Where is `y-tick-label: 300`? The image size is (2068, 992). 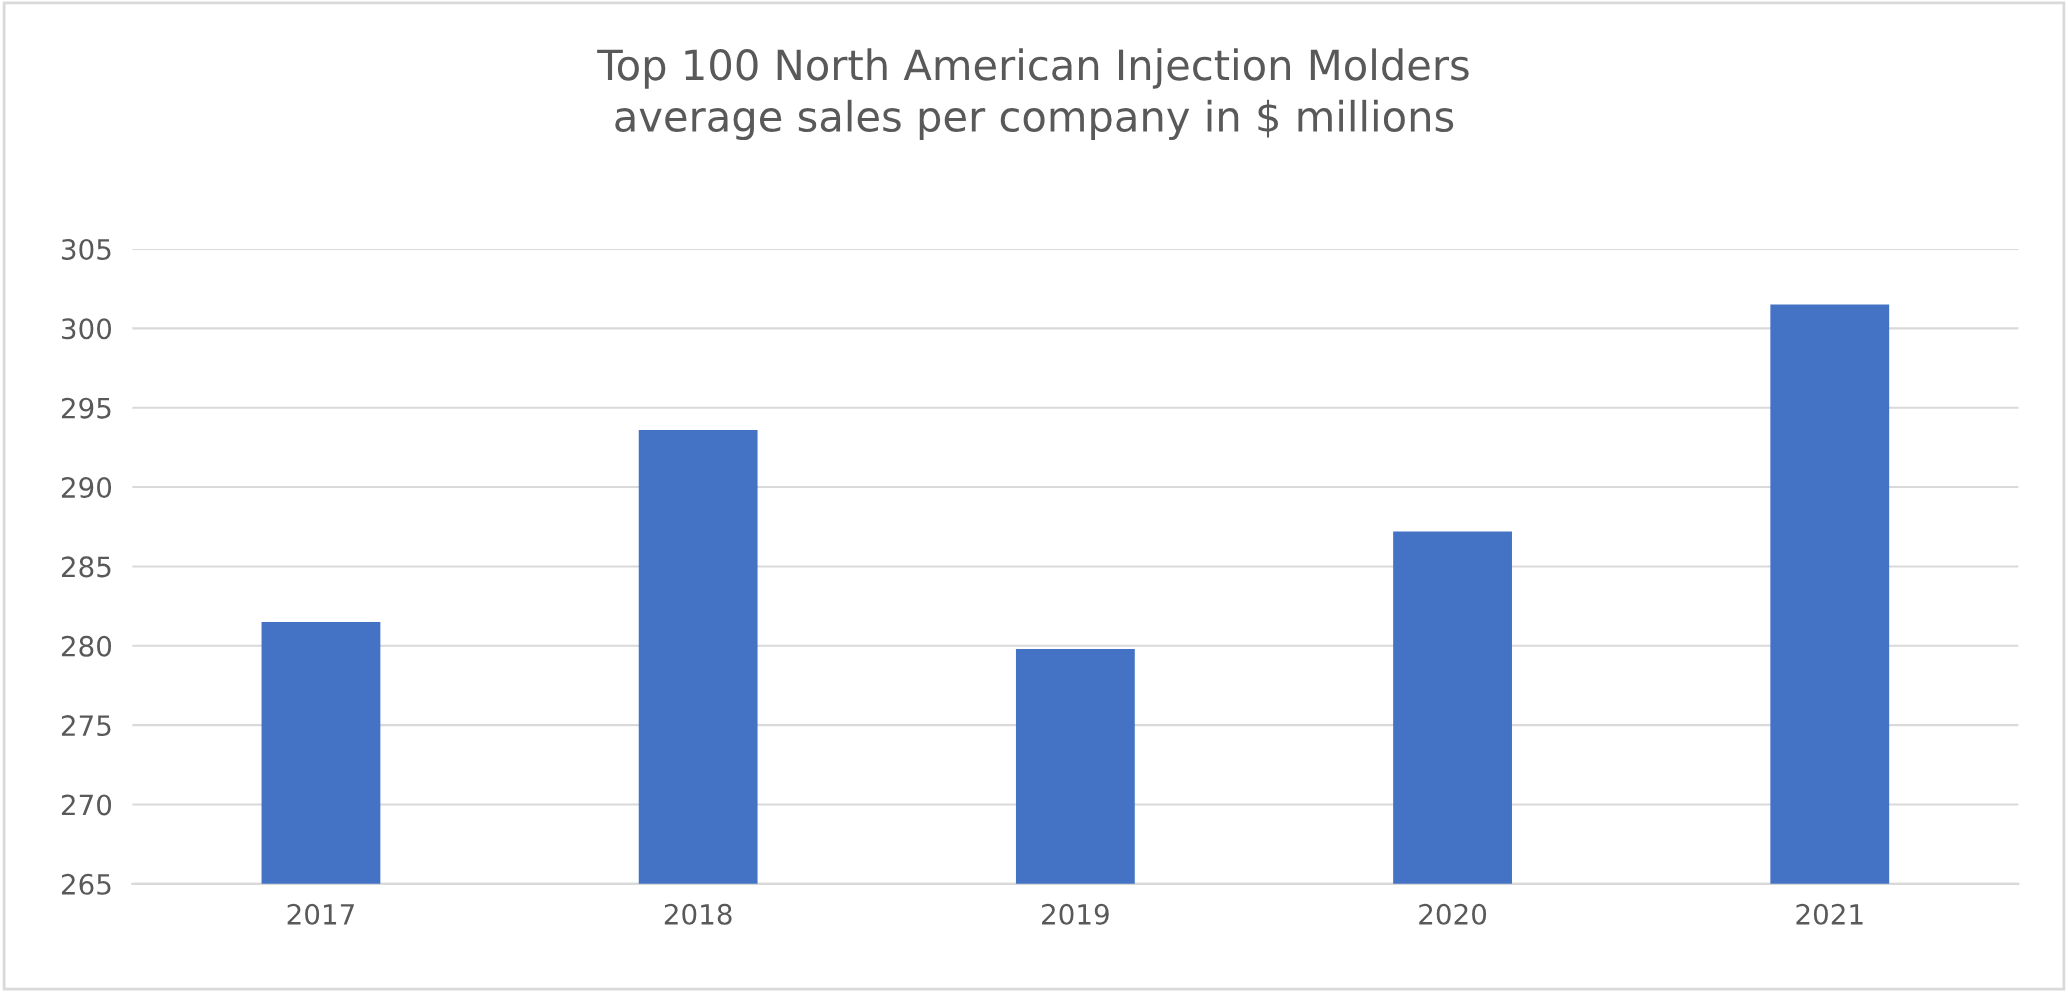
y-tick-label: 300 is located at coordinates (87, 329).